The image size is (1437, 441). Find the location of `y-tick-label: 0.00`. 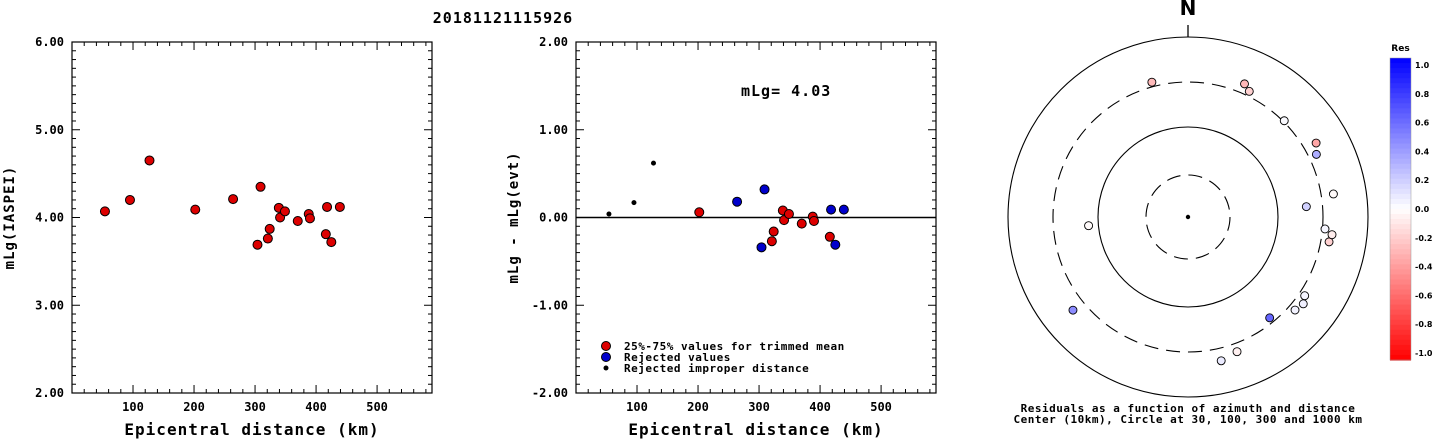

y-tick-label: 0.00 is located at coordinates (553, 218).